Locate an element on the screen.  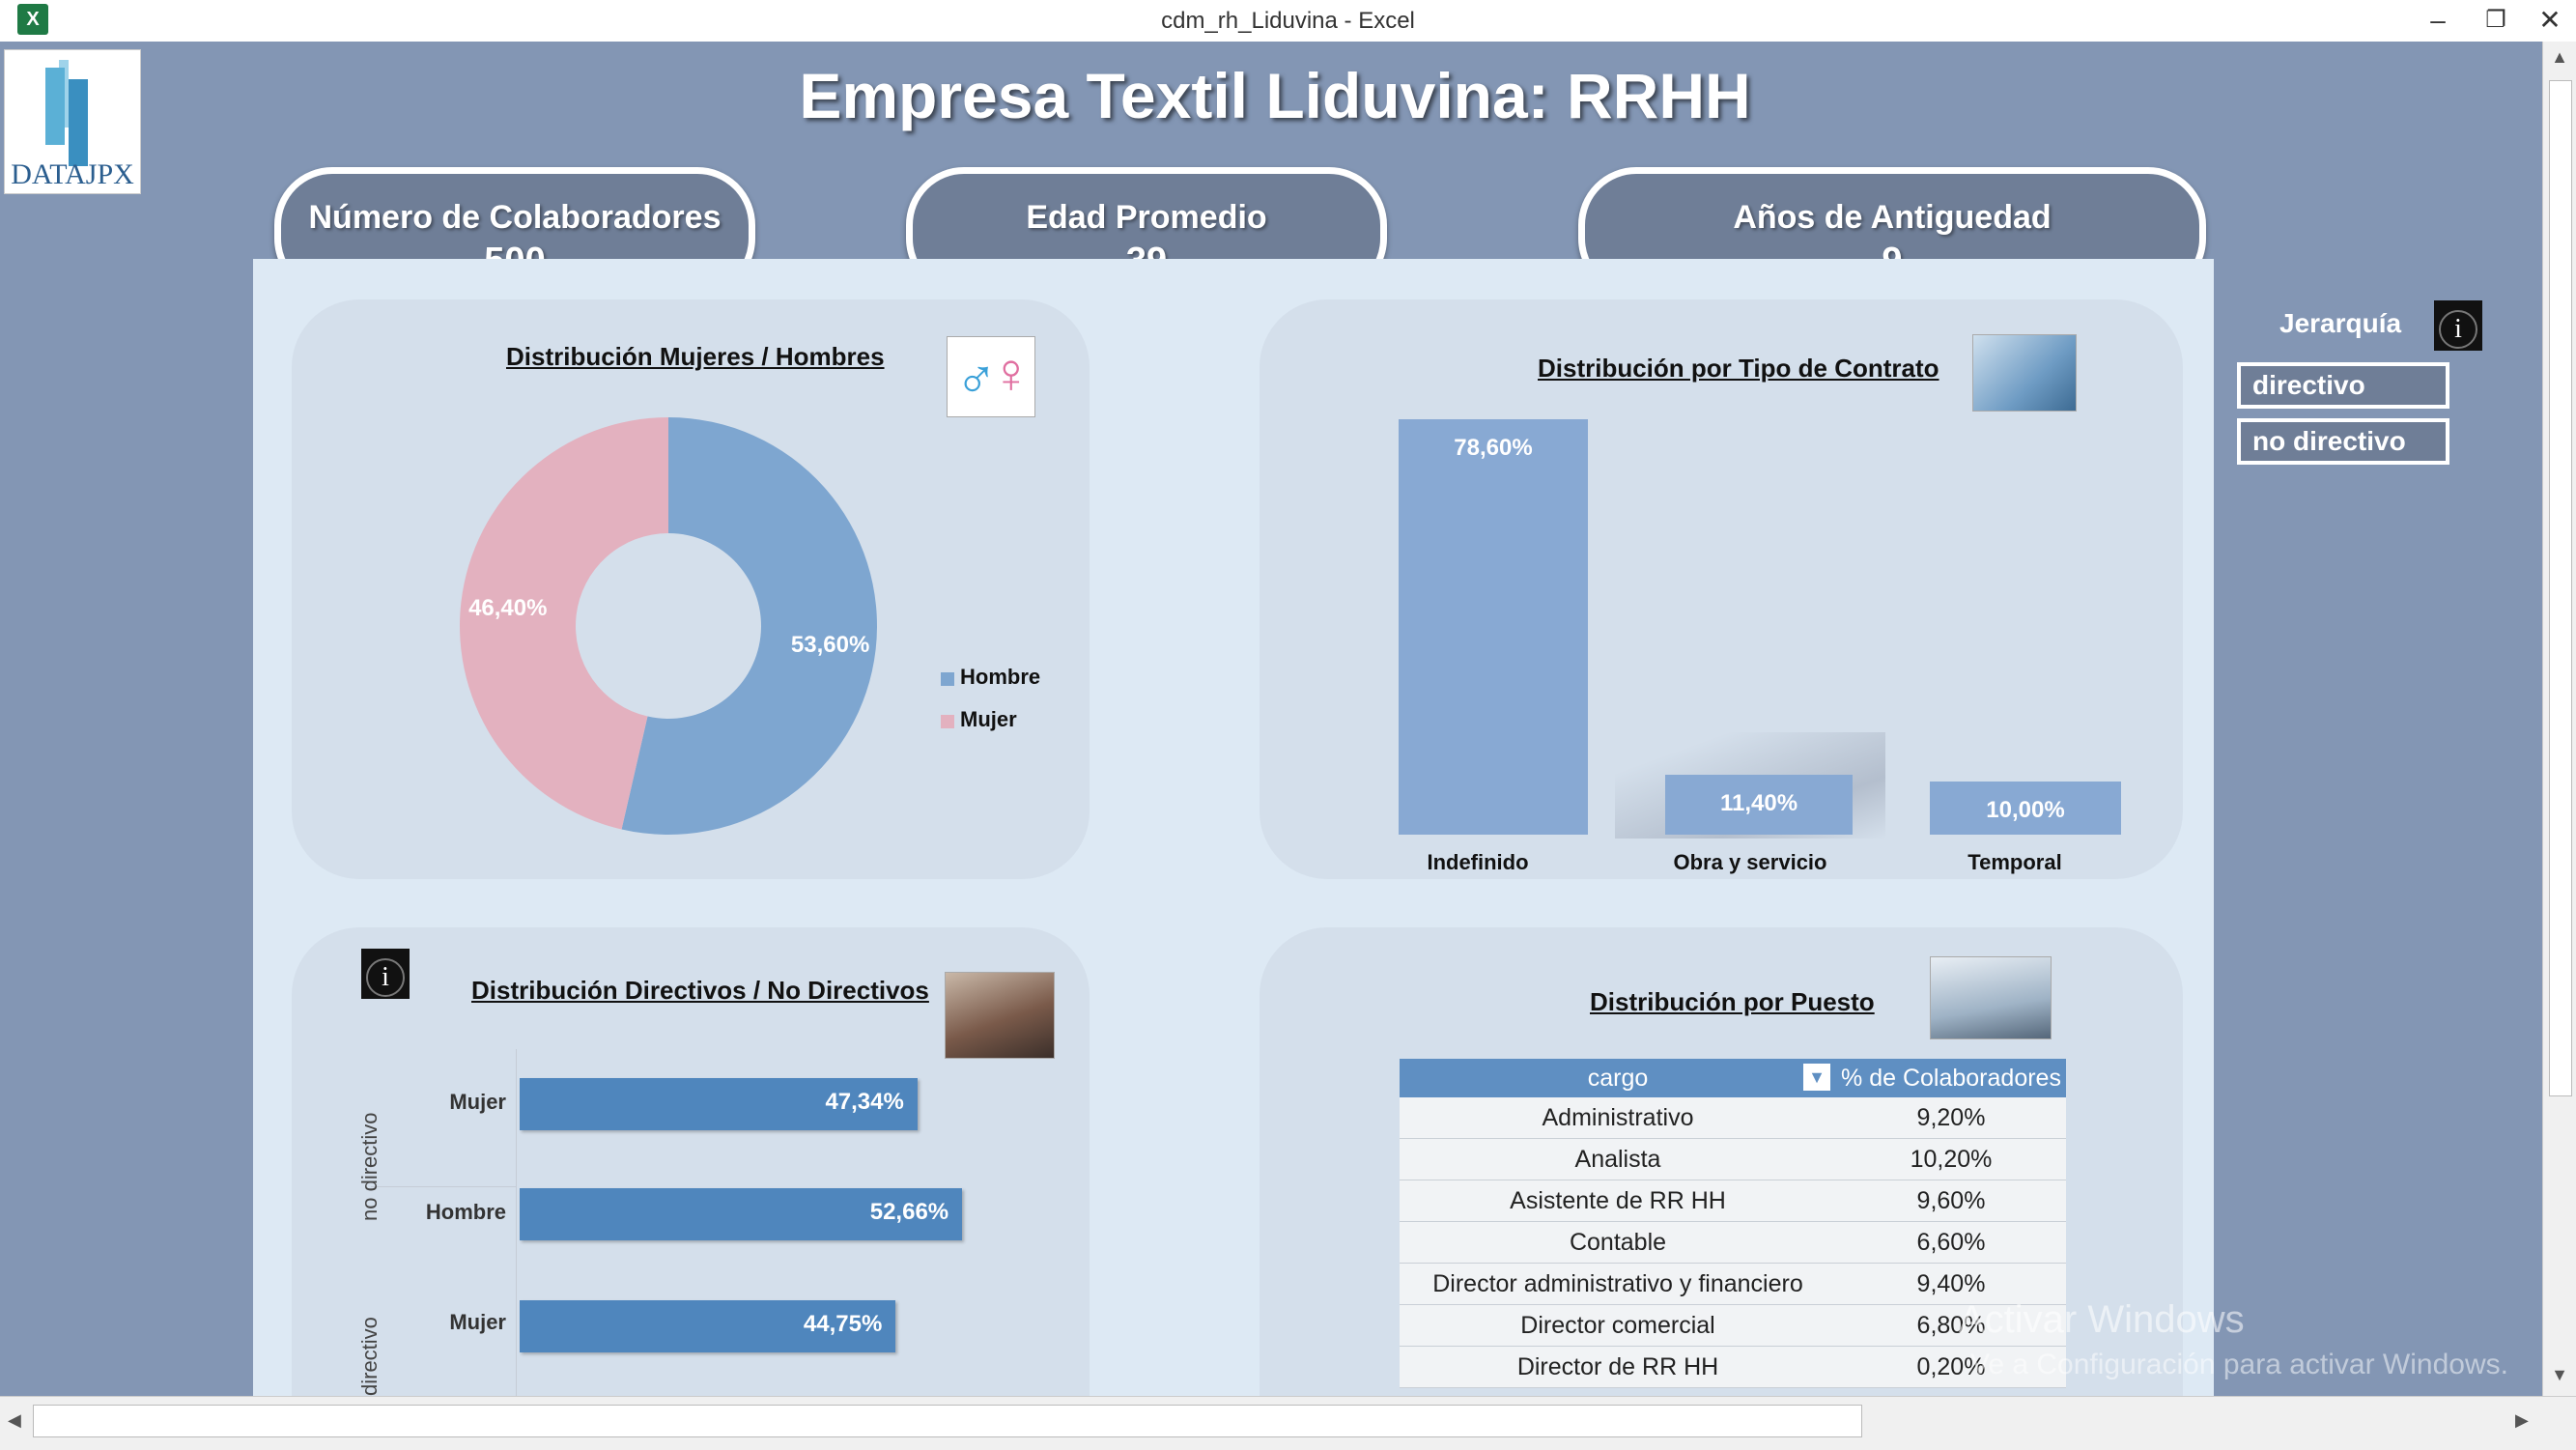
cell-cargo: Contable is located at coordinates (1618, 1243).